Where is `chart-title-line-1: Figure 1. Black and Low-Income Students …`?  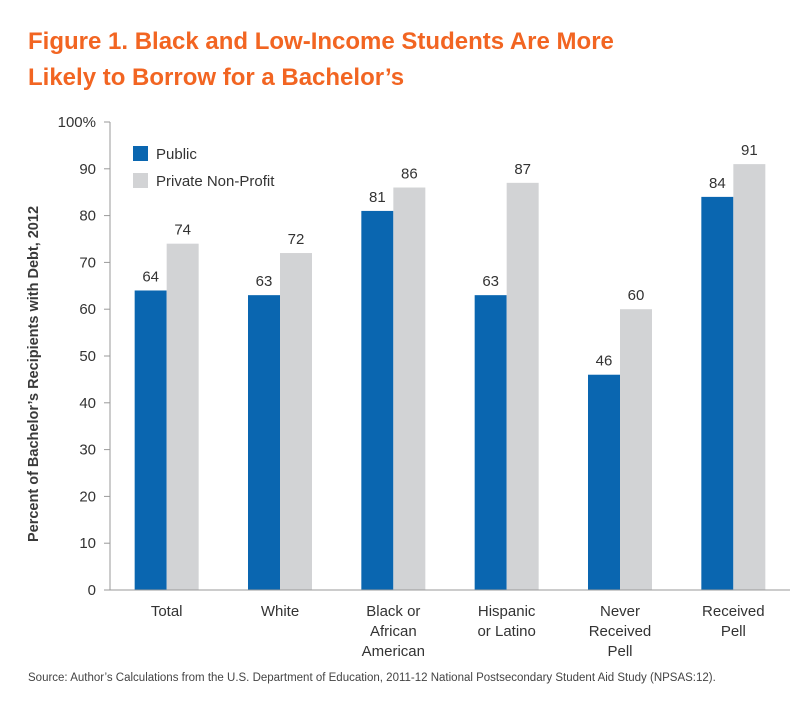
chart-title-line-1: Figure 1. Black and Low-Income Students … is located at coordinates (321, 41).